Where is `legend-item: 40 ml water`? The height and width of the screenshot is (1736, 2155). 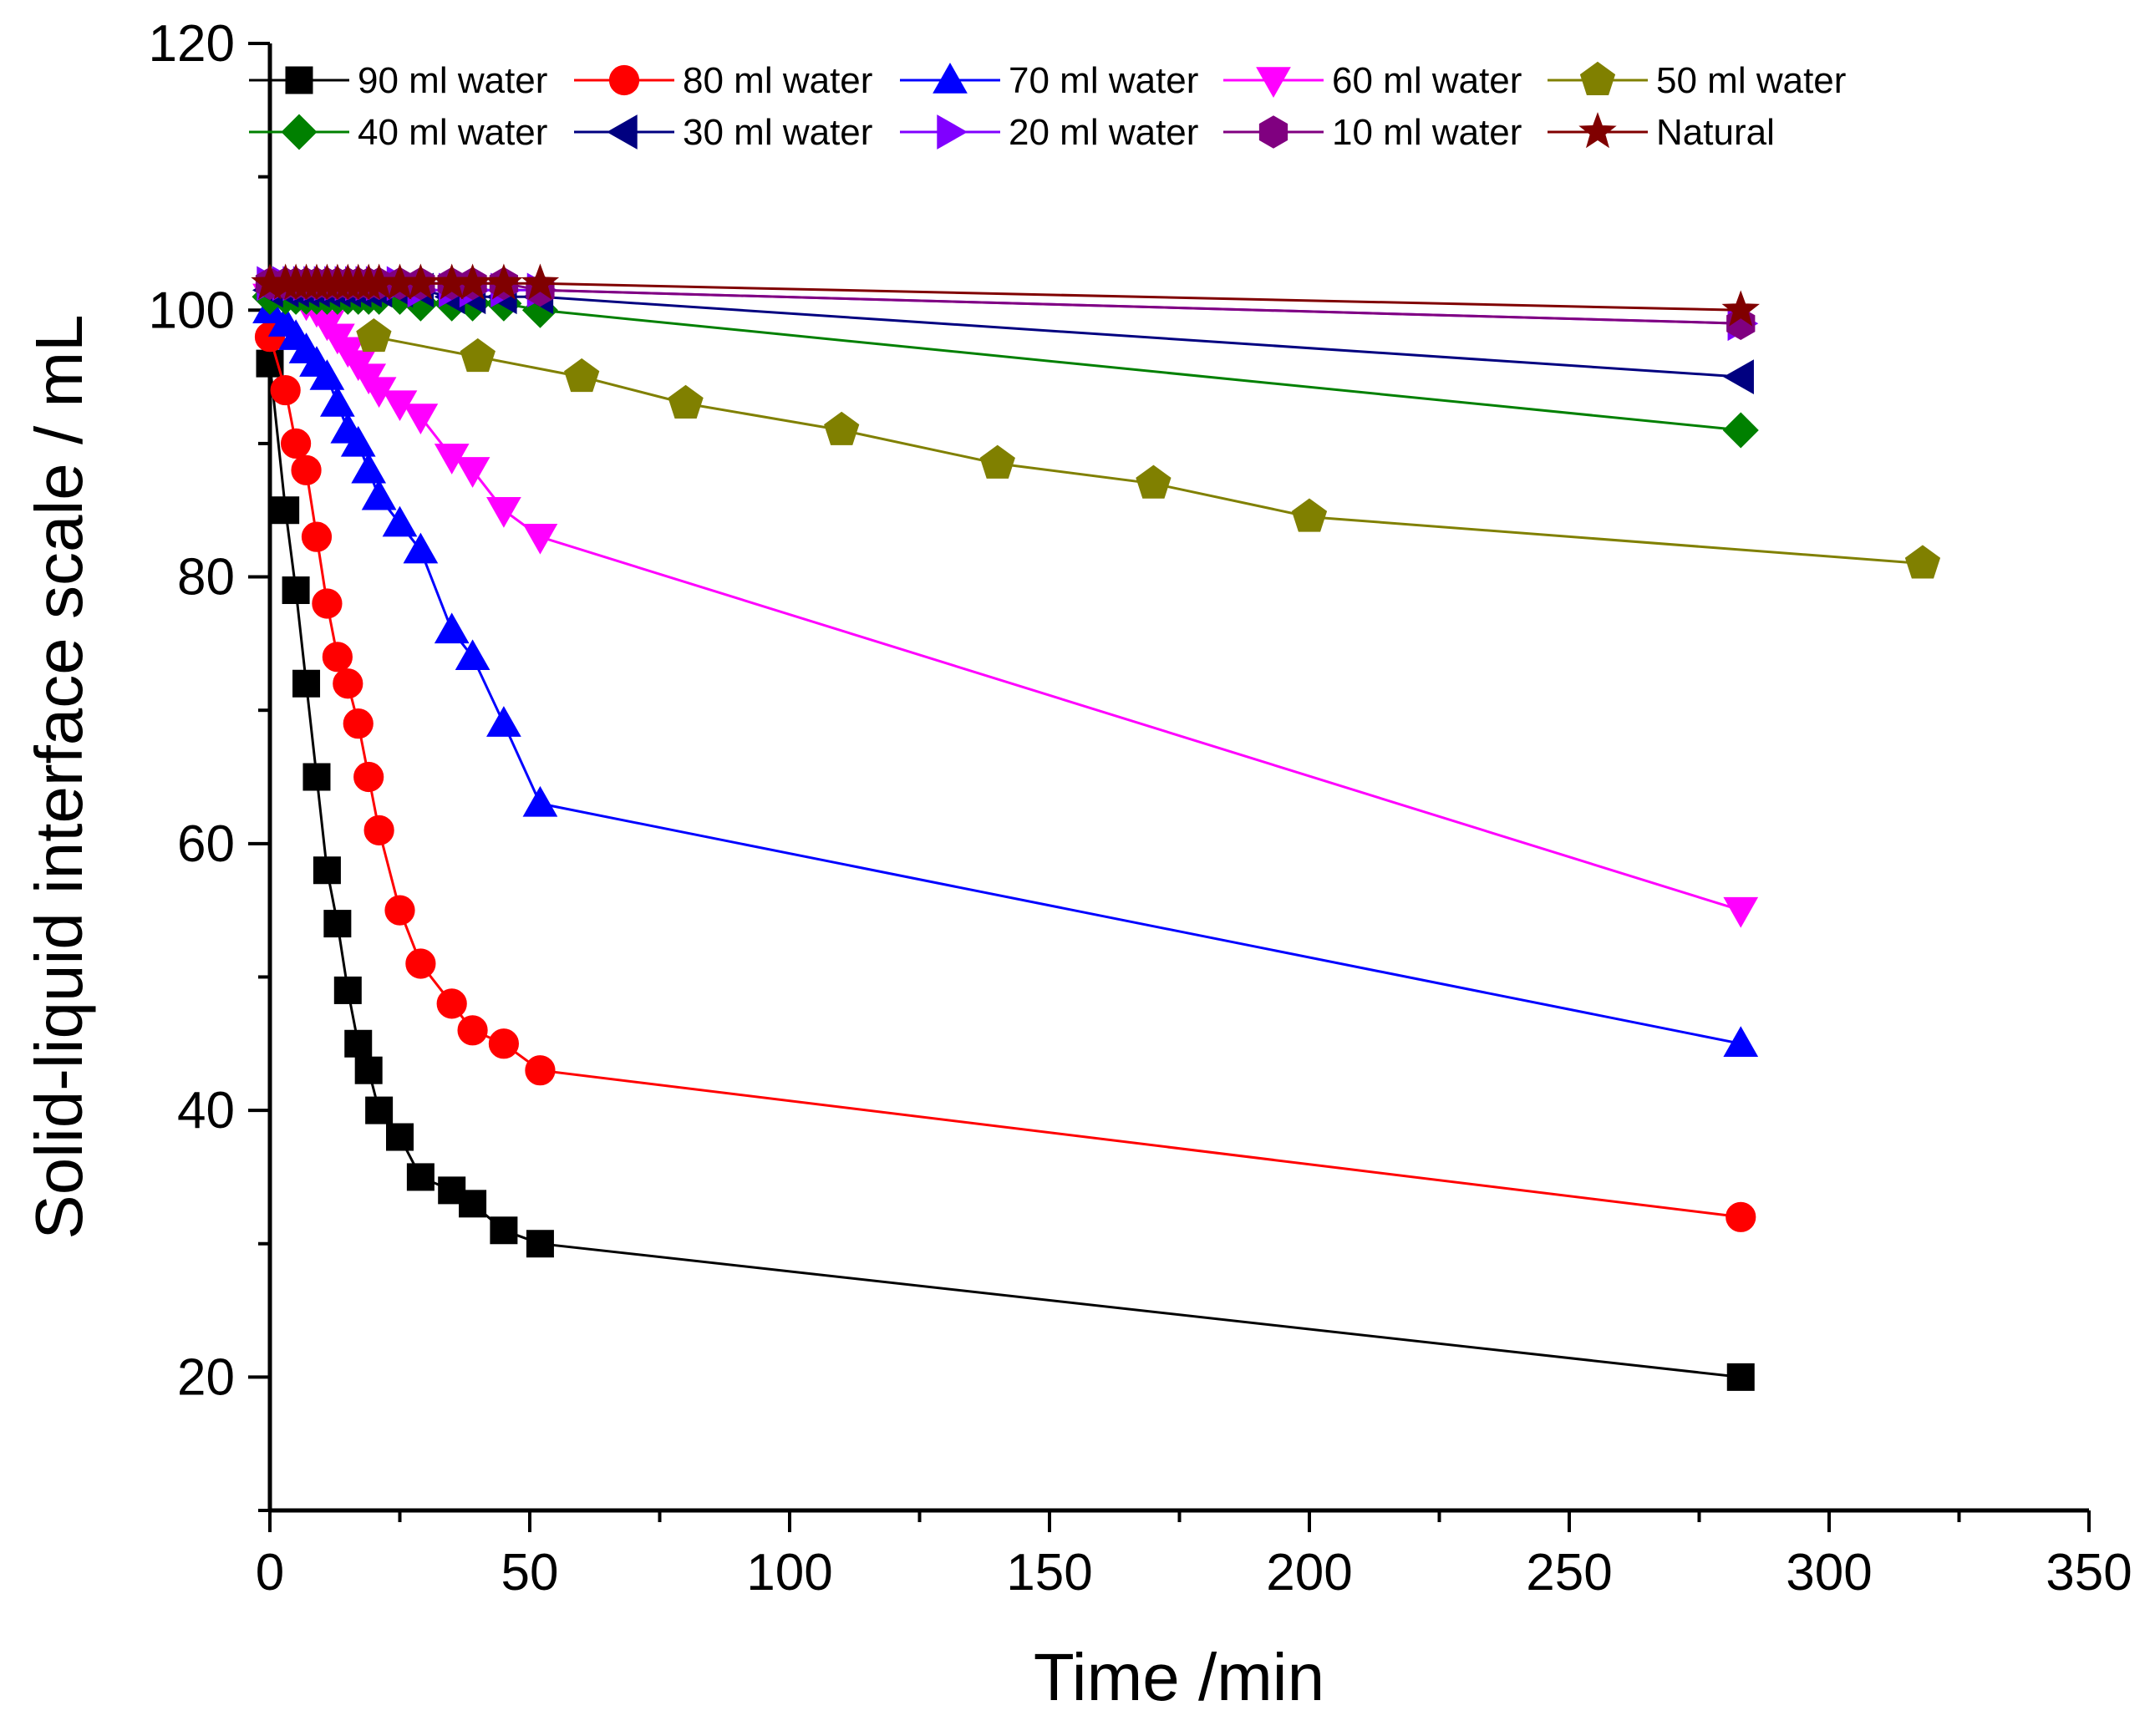 legend-item: 40 ml water is located at coordinates (398, 132).